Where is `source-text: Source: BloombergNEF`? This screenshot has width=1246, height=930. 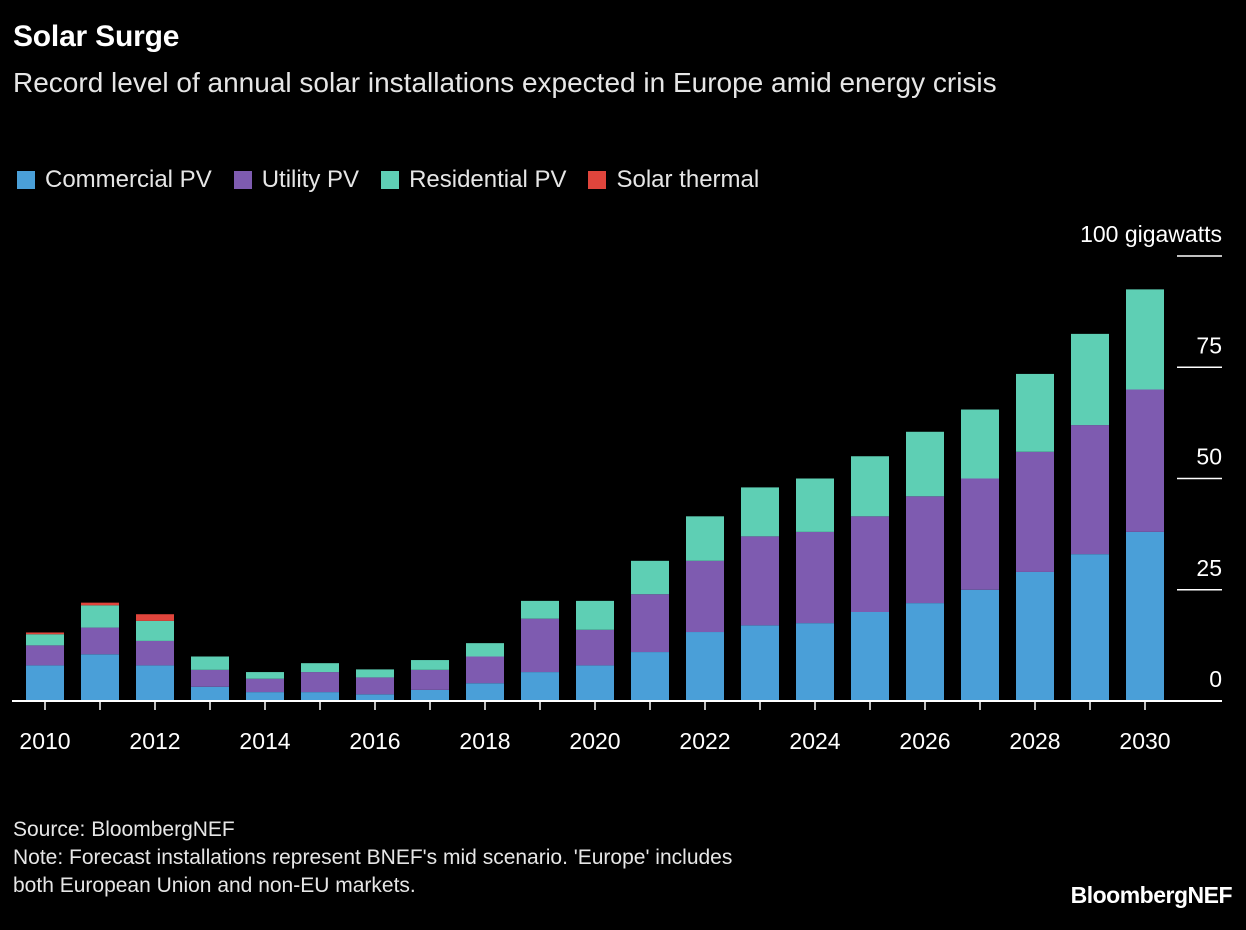
source-text: Source: BloombergNEF is located at coordinates (124, 829).